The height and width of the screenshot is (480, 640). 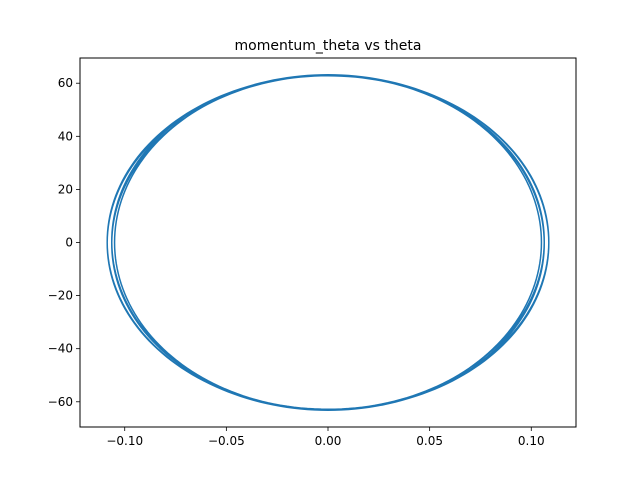 I want to click on x-axis: −0.10 −0.05 0.00 0.05 0.10, so click(x=325, y=437).